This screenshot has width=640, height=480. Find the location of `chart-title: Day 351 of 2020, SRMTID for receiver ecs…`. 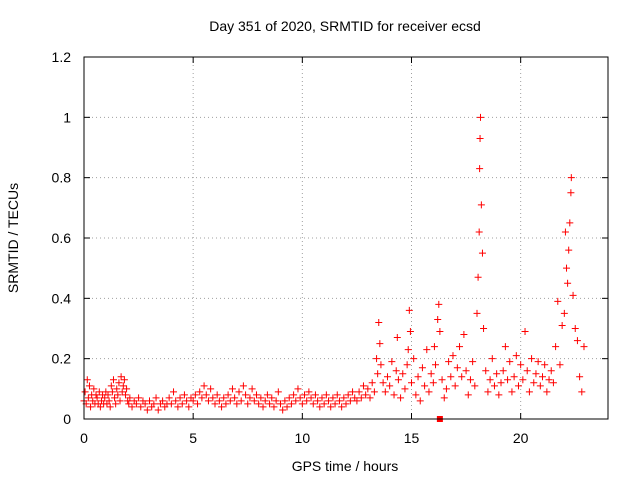

chart-title: Day 351 of 2020, SRMTID for receiver ecs… is located at coordinates (345, 26).